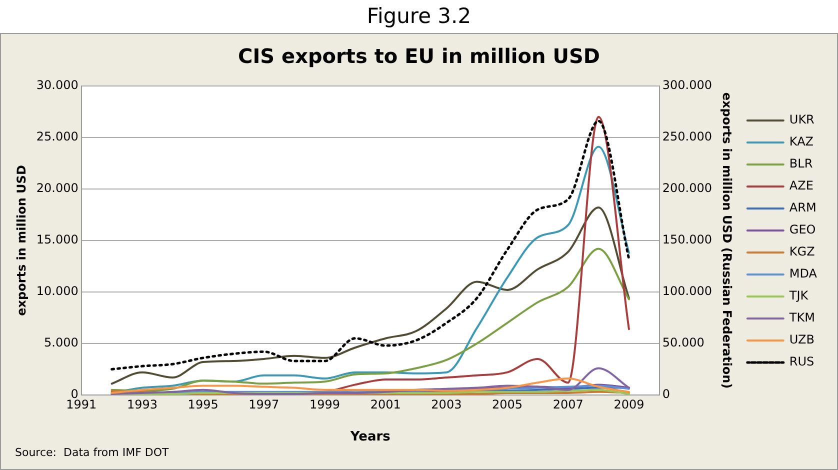 Image resolution: width=838 pixels, height=470 pixels. Describe the element at coordinates (324, 404) in the screenshot. I see `x-tick-label: 1999` at that location.